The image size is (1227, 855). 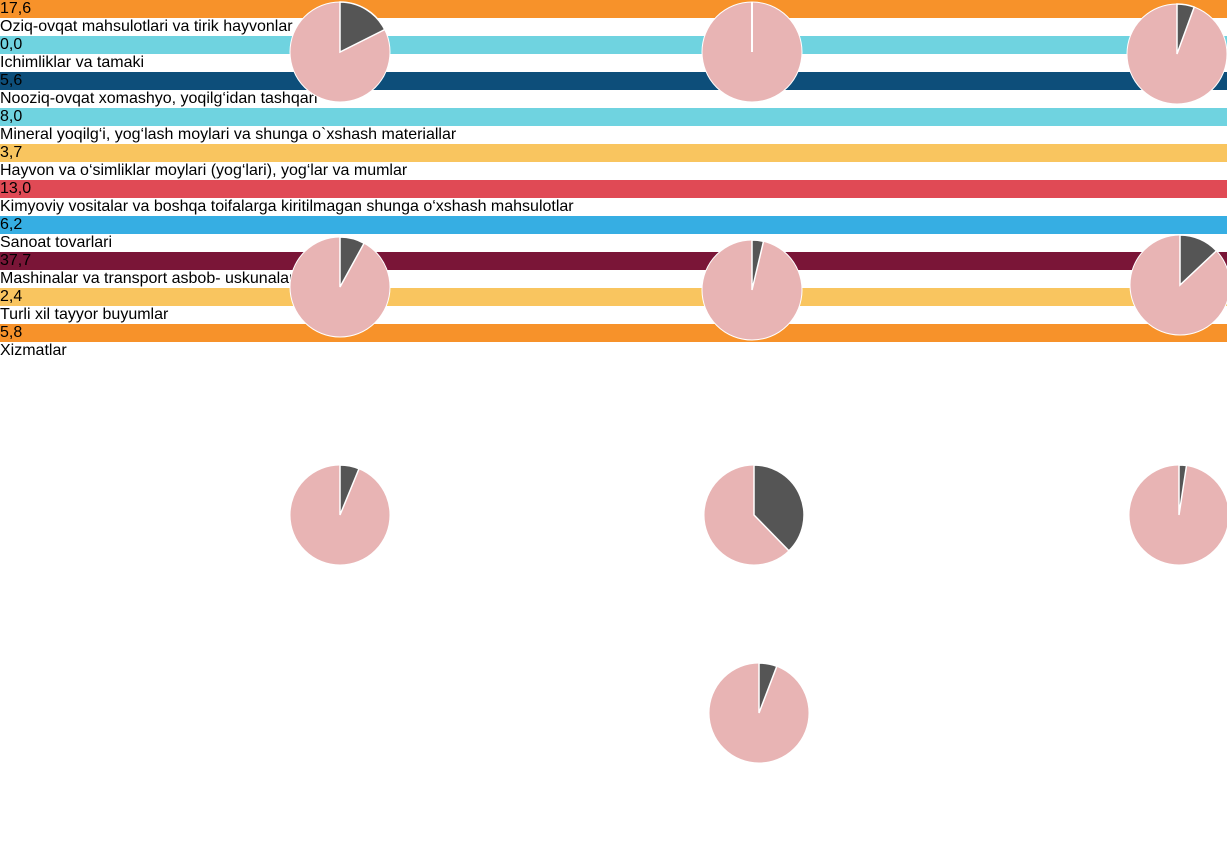 What do you see at coordinates (613, 261) in the screenshot?
I see `value-box: 37,7` at bounding box center [613, 261].